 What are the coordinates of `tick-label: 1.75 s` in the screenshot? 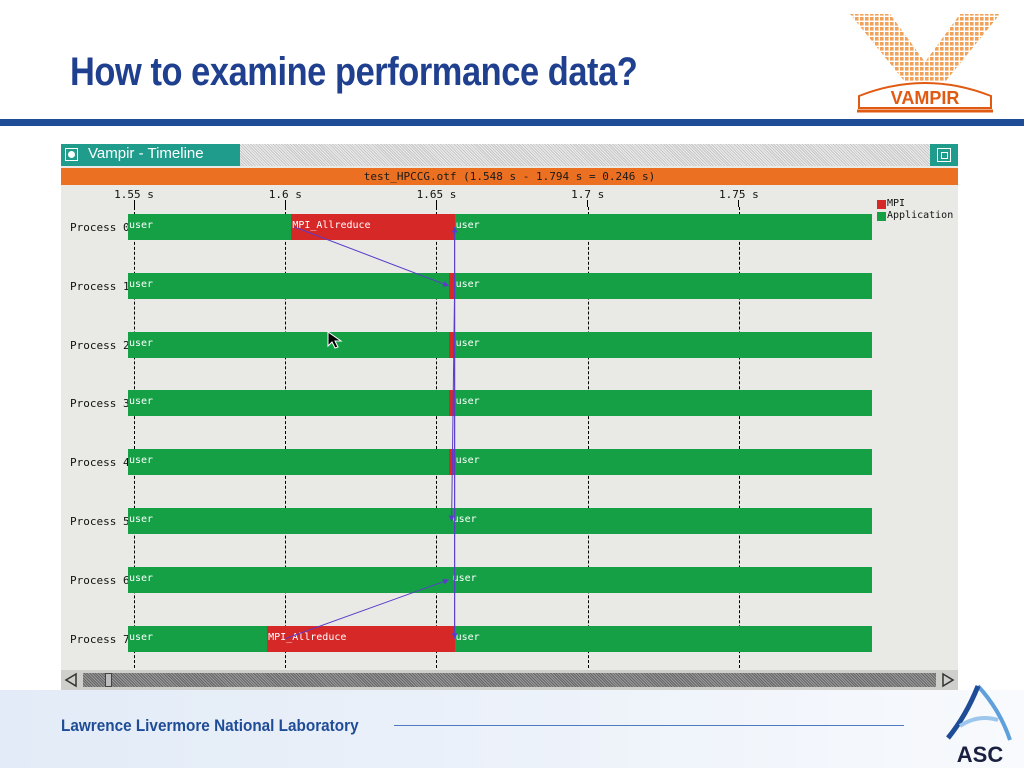 It's located at (739, 194).